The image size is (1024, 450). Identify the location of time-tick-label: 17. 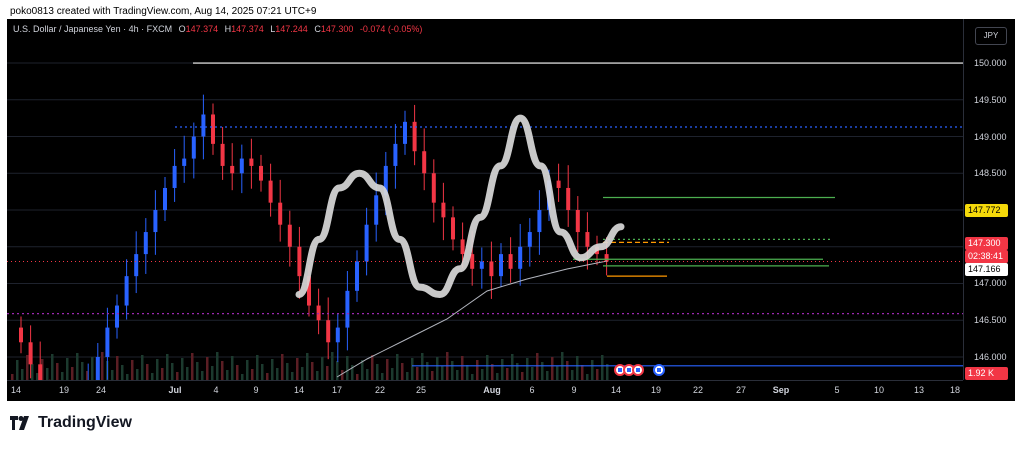
(337, 390).